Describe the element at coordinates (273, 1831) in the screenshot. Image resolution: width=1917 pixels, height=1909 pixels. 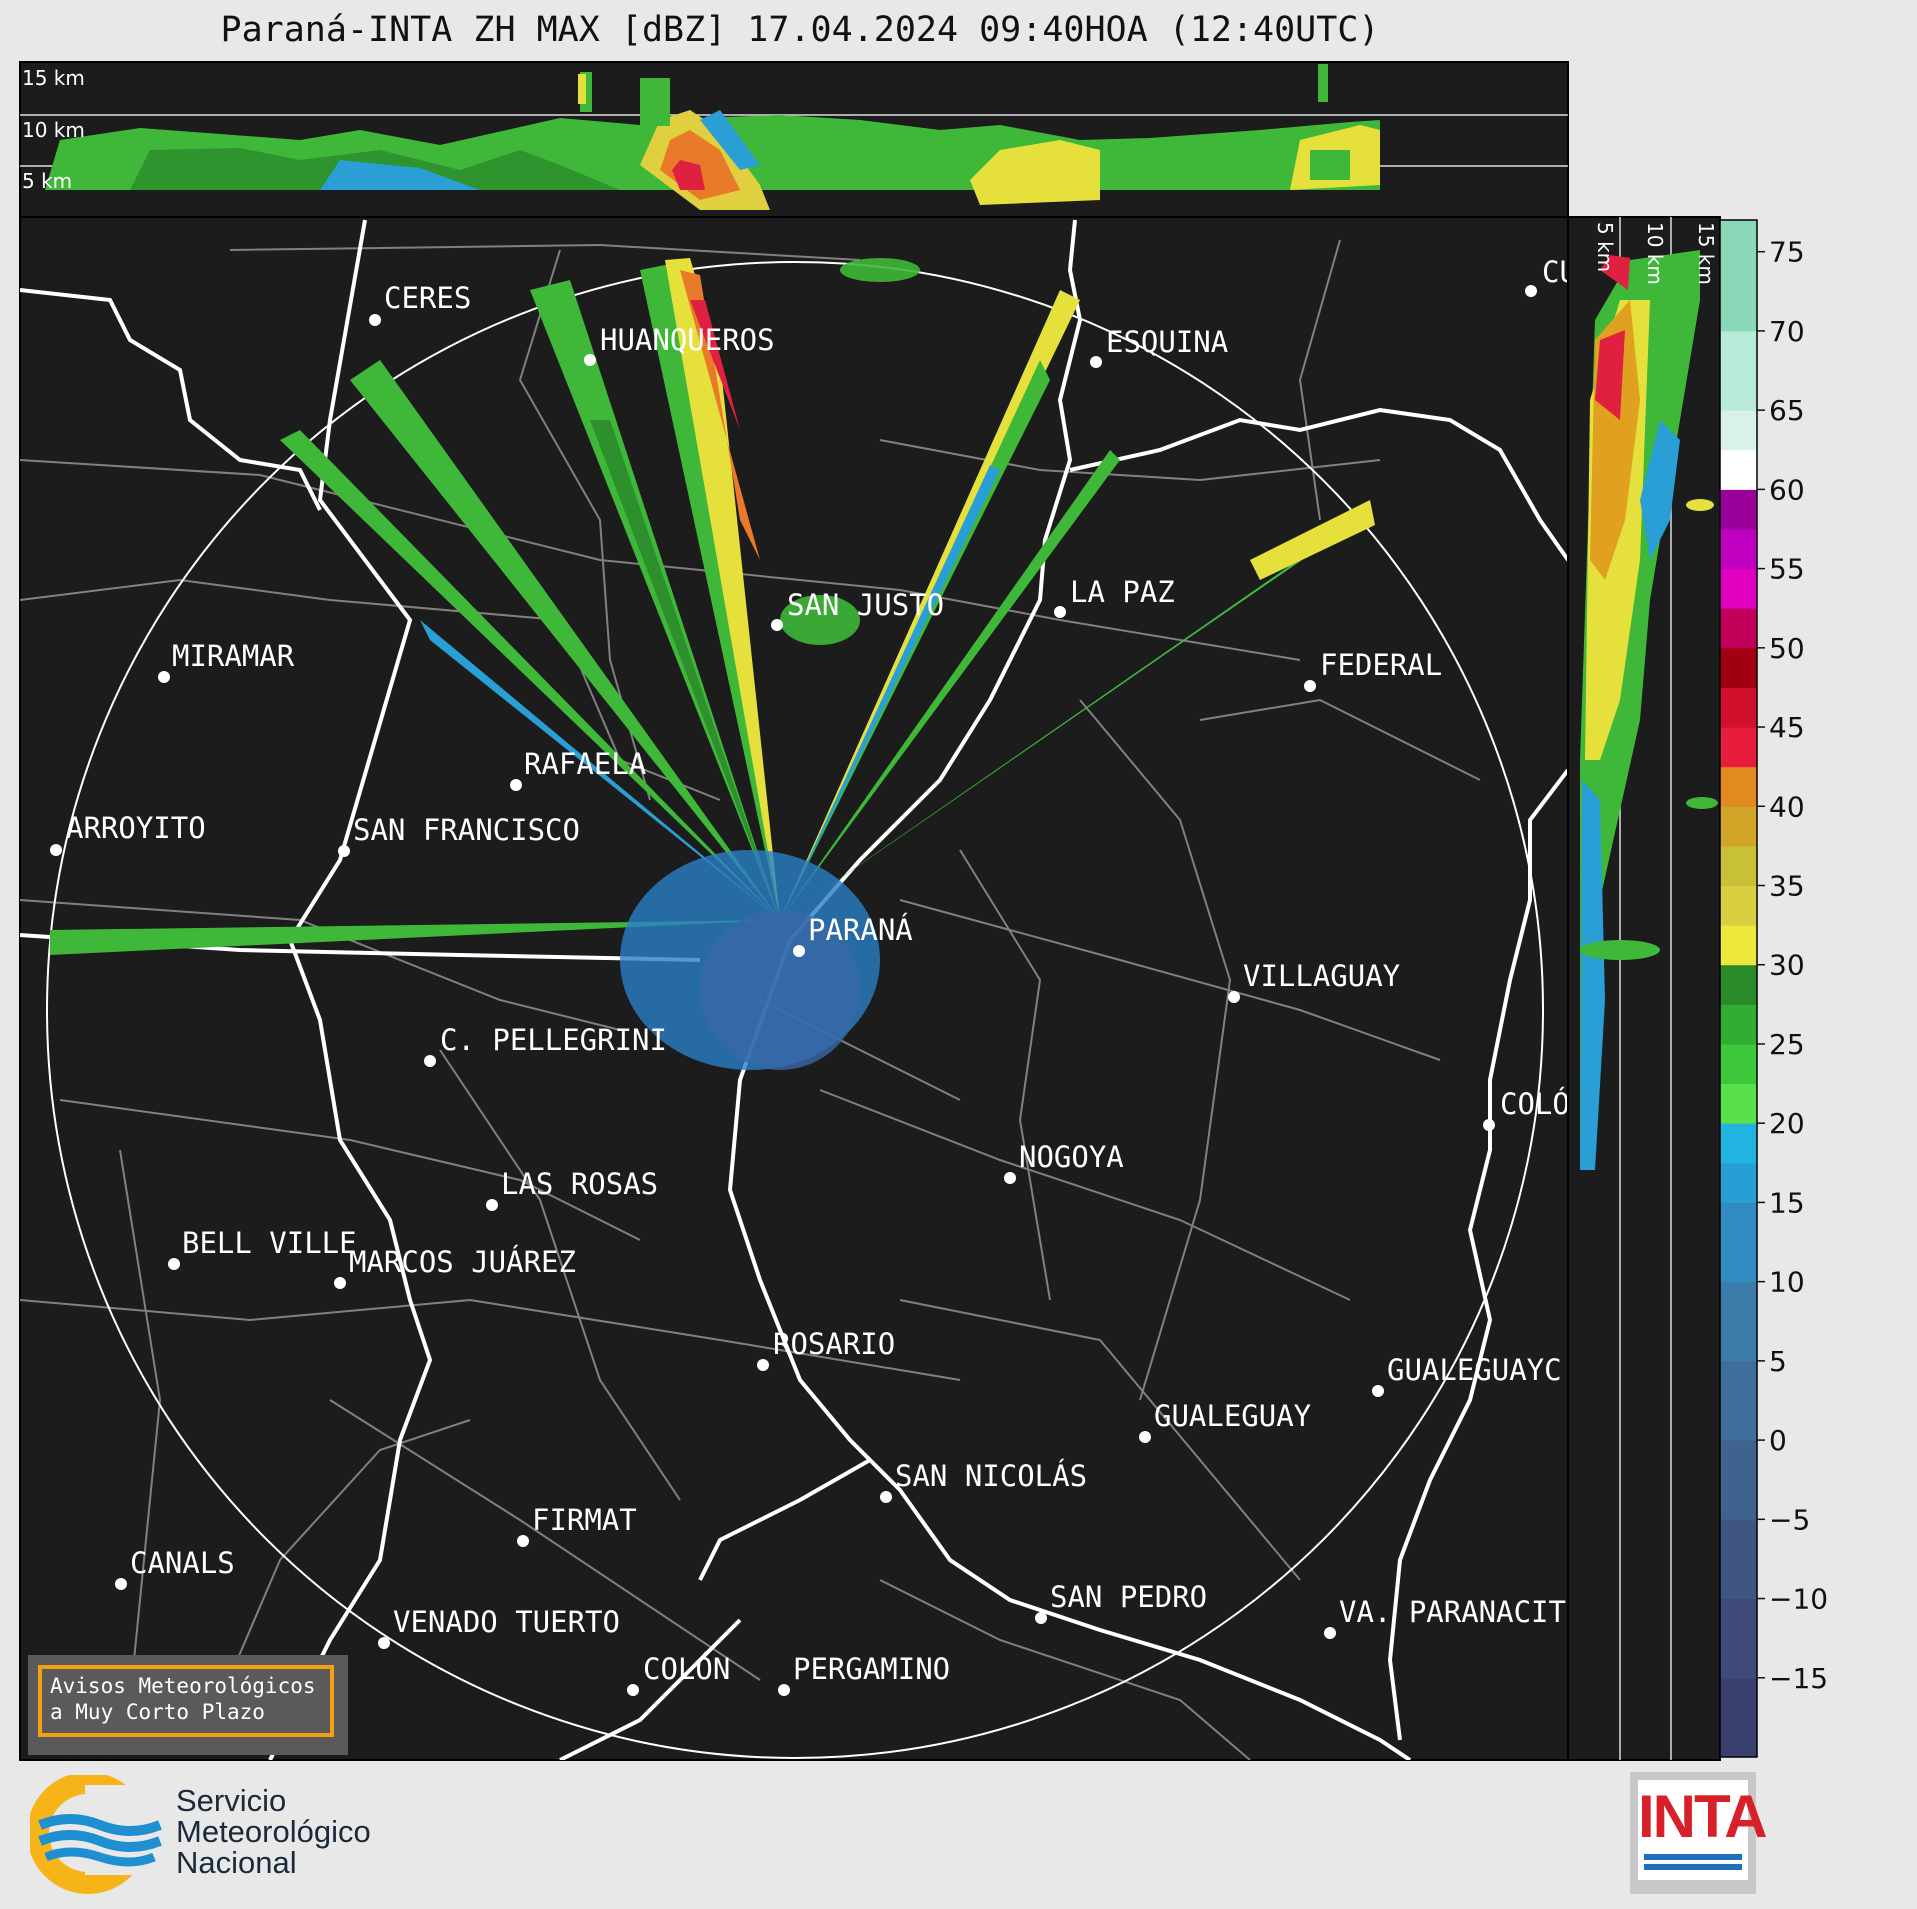
I see `smn-line-2: Meteorológico` at that location.